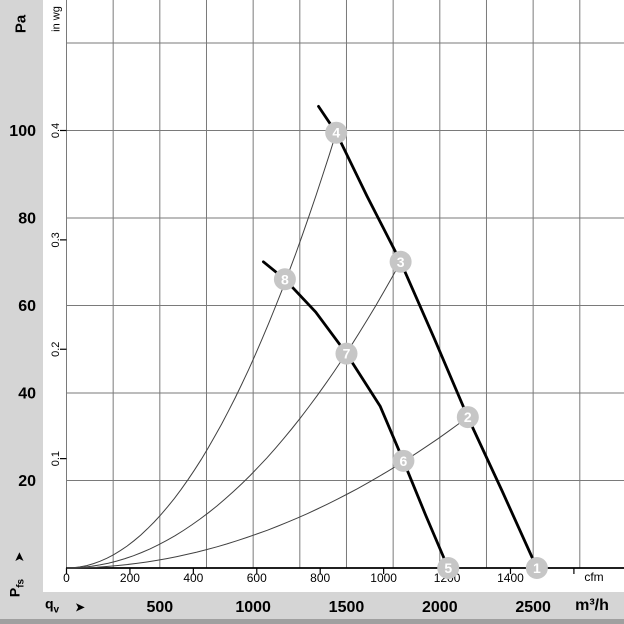 This screenshot has width=624, height=624. What do you see at coordinates (21, 24) in the screenshot?
I see `y-axis-unit-pa: Pa` at bounding box center [21, 24].